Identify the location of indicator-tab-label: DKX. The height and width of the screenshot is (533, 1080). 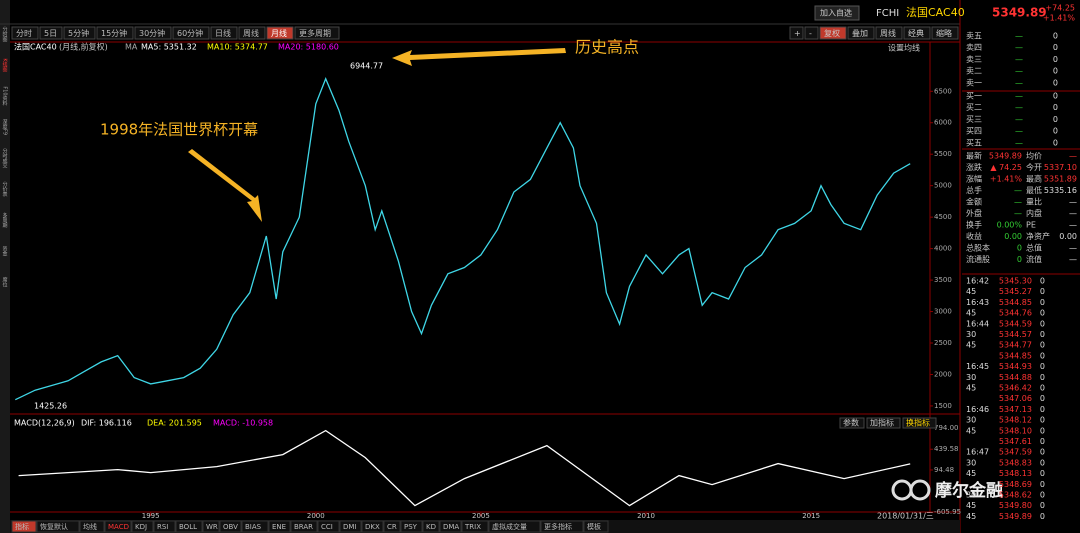
(372, 527).